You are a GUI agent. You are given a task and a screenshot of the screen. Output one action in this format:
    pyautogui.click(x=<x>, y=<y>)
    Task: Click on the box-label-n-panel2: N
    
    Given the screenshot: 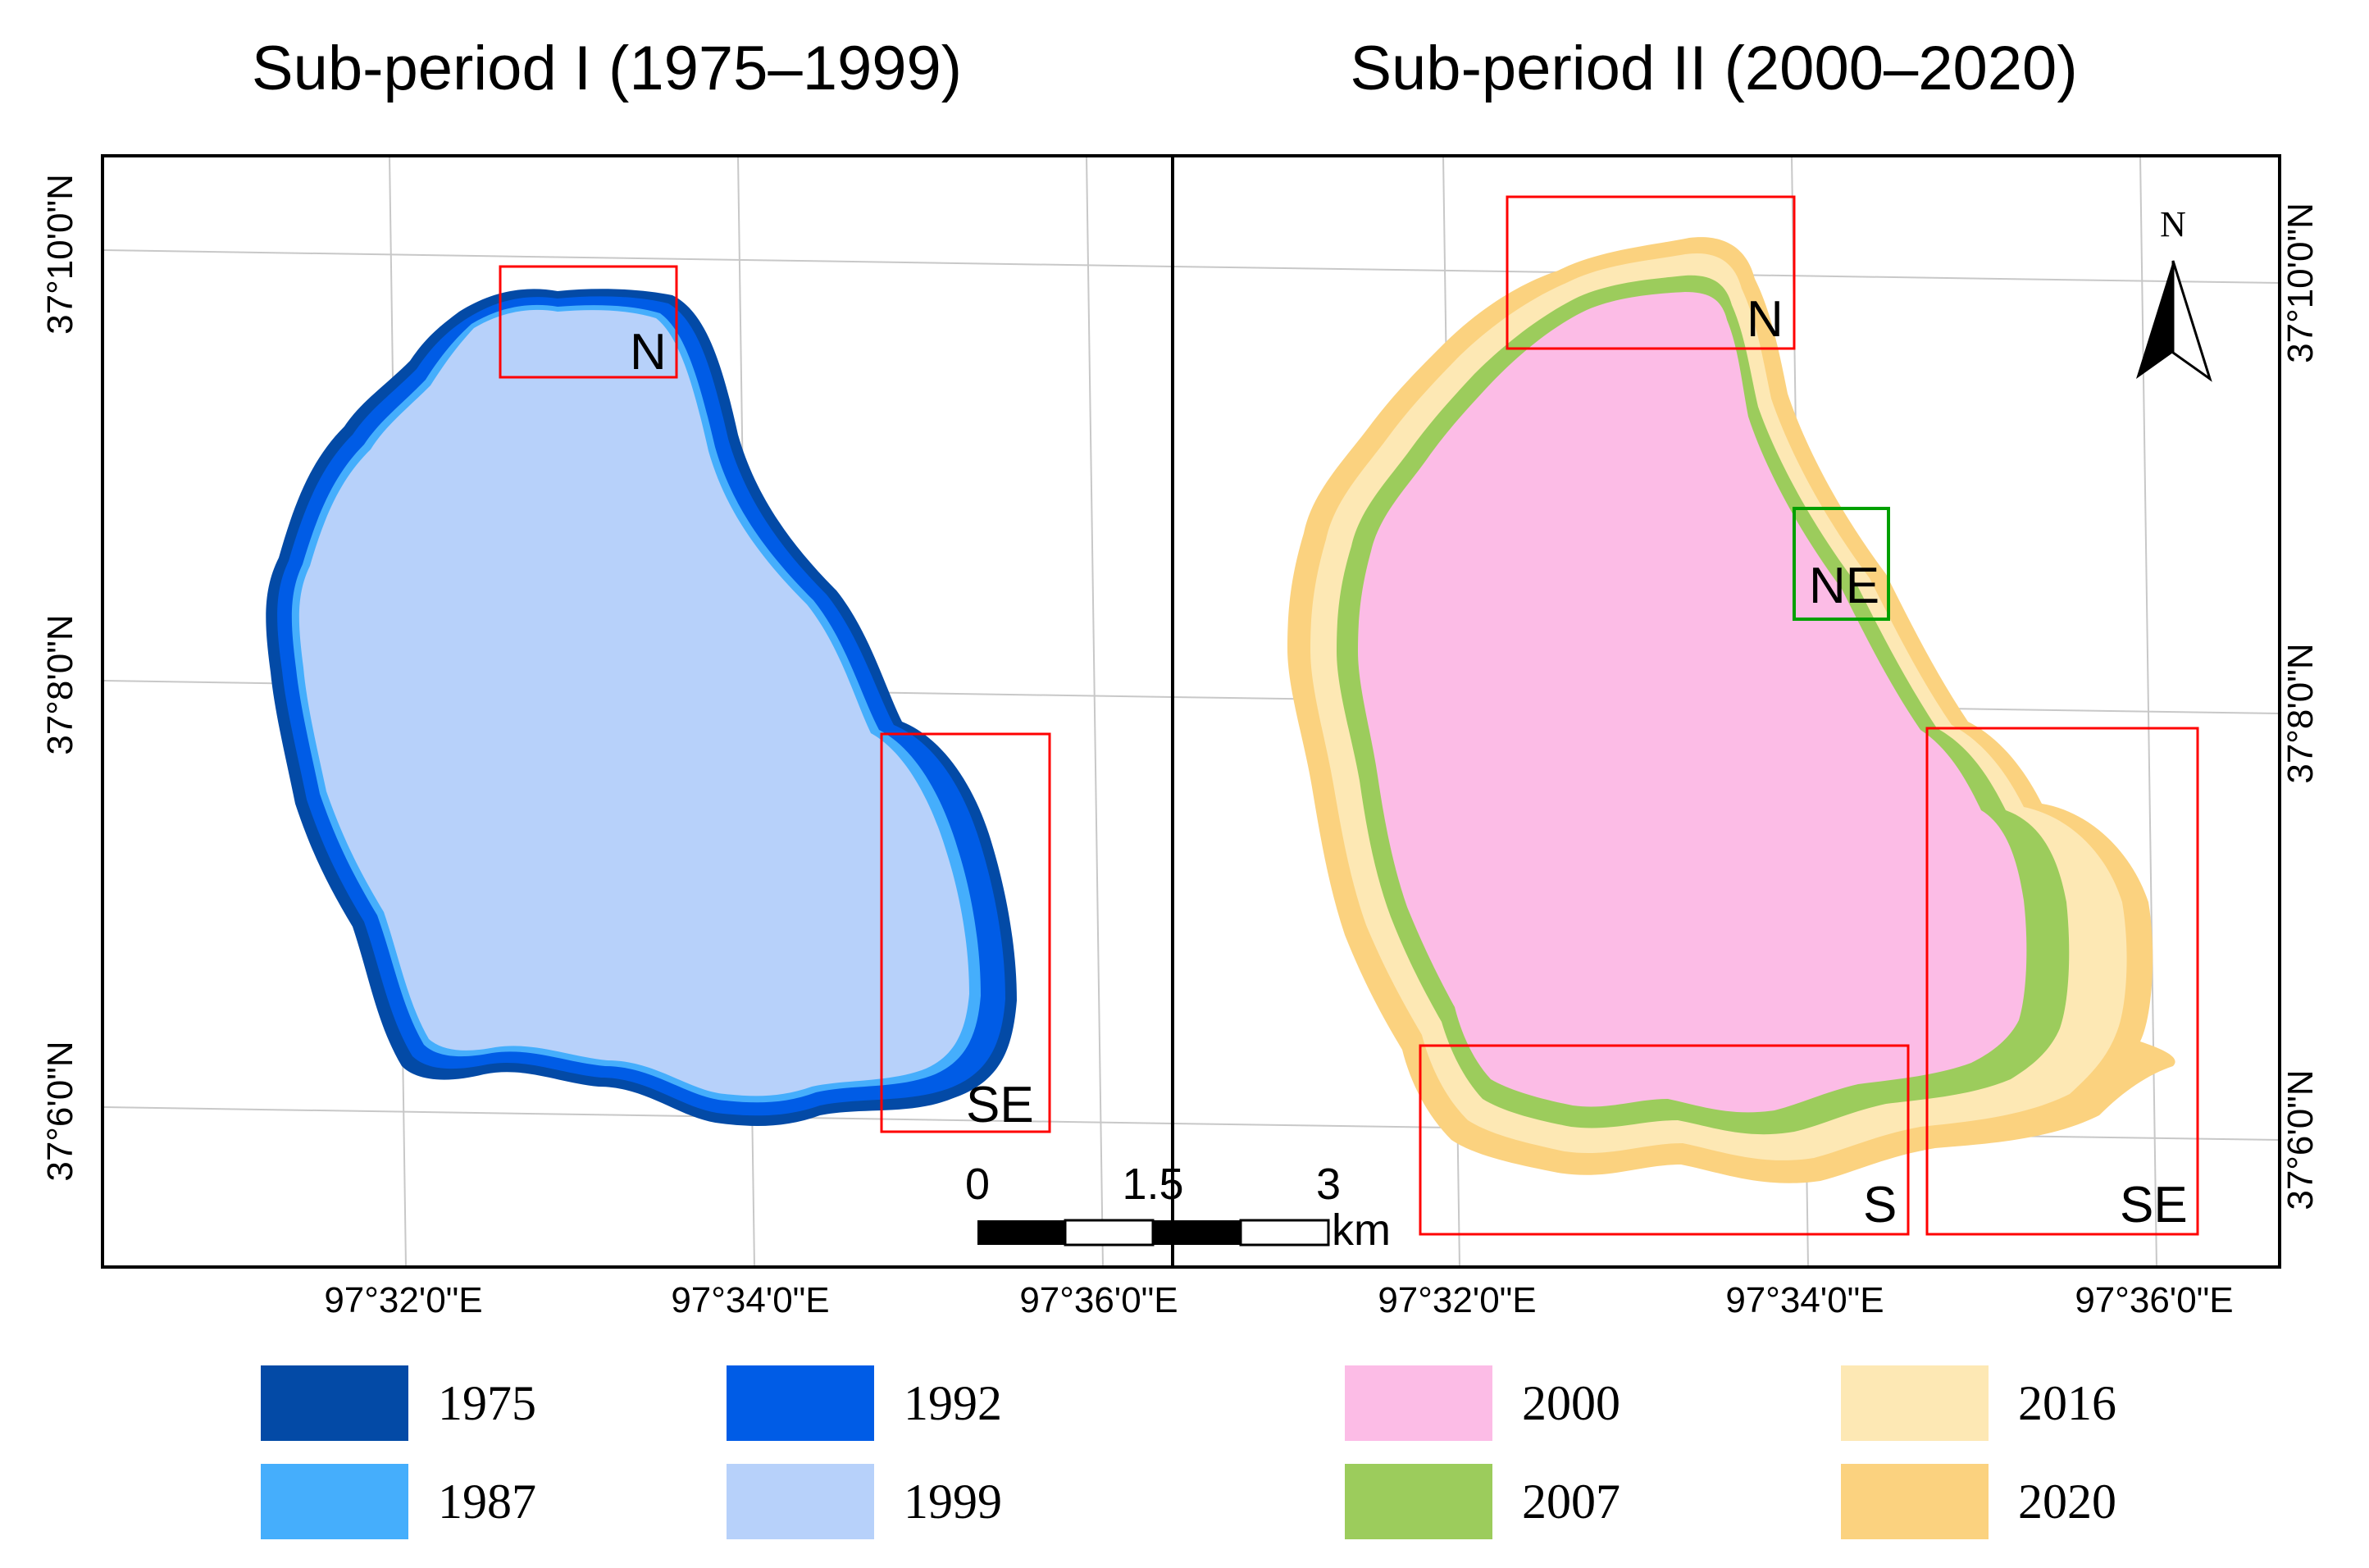 What is the action you would take?
    pyautogui.click(x=1765, y=319)
    